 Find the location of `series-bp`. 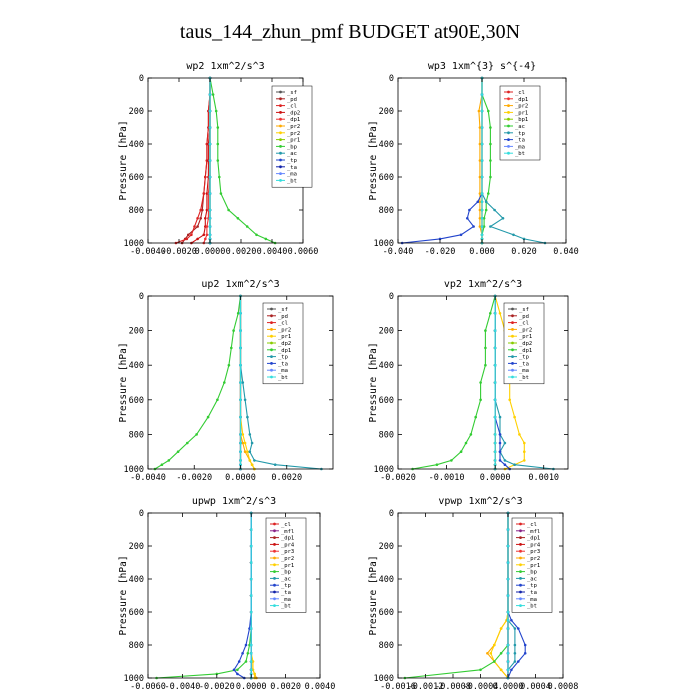

series-bp is located at coordinates (242, 160).